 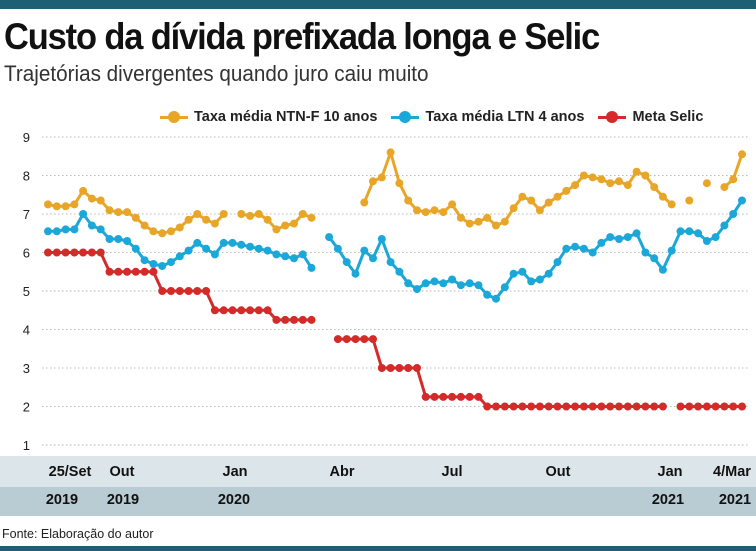 What do you see at coordinates (378, 548) in the screenshot?
I see `bottom-bar` at bounding box center [378, 548].